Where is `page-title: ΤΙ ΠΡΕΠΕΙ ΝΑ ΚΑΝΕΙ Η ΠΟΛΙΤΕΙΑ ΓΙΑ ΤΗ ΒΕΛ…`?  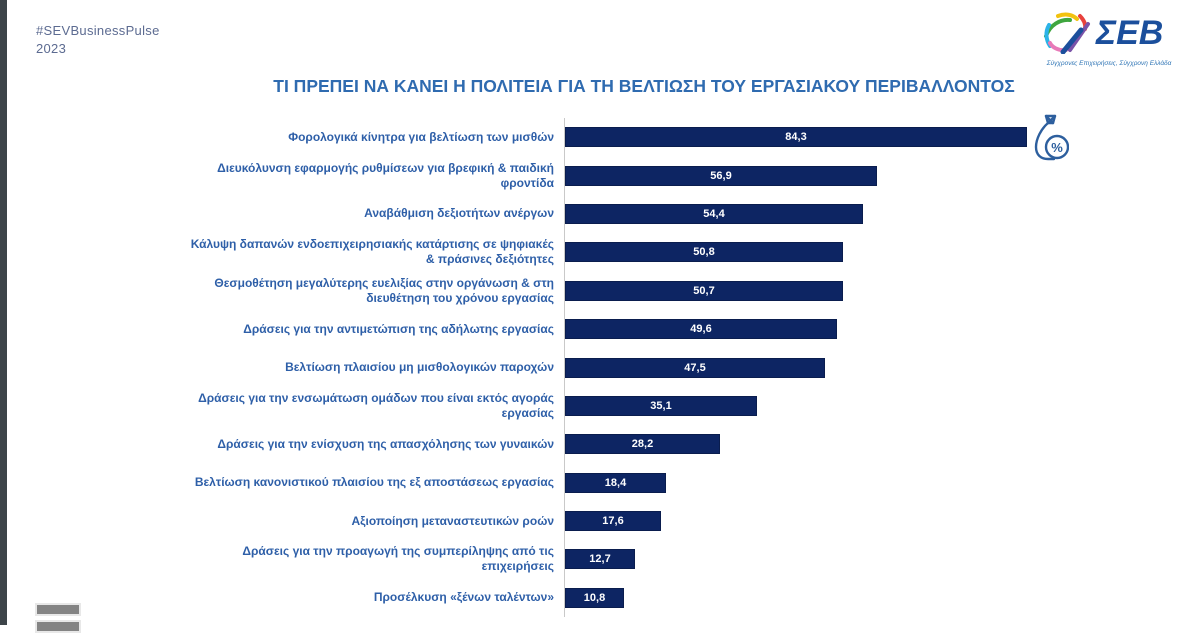 page-title: ΤΙ ΠΡΕΠΕΙ ΝΑ ΚΑΝΕΙ Η ΠΟΛΙΤΕΙΑ ΓΙΑ ΤΗ ΒΕΛ… is located at coordinates (644, 86).